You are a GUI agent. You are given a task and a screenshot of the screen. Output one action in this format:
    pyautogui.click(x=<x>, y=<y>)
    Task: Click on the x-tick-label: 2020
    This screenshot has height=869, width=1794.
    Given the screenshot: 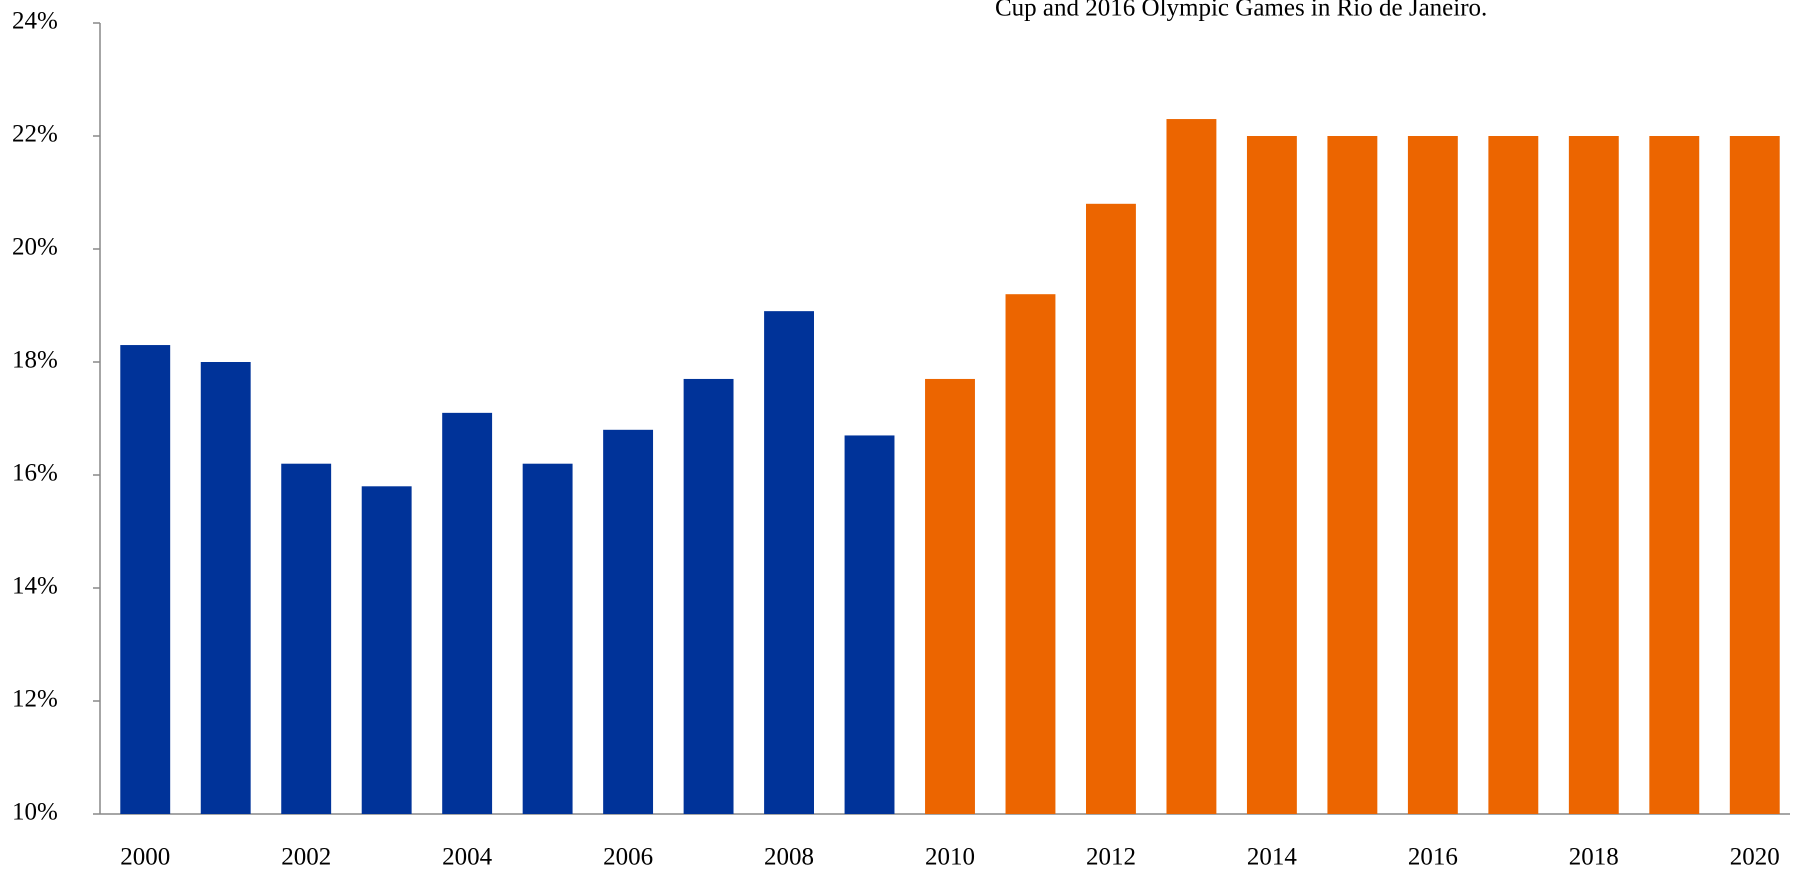 What is the action you would take?
    pyautogui.click(x=1755, y=856)
    